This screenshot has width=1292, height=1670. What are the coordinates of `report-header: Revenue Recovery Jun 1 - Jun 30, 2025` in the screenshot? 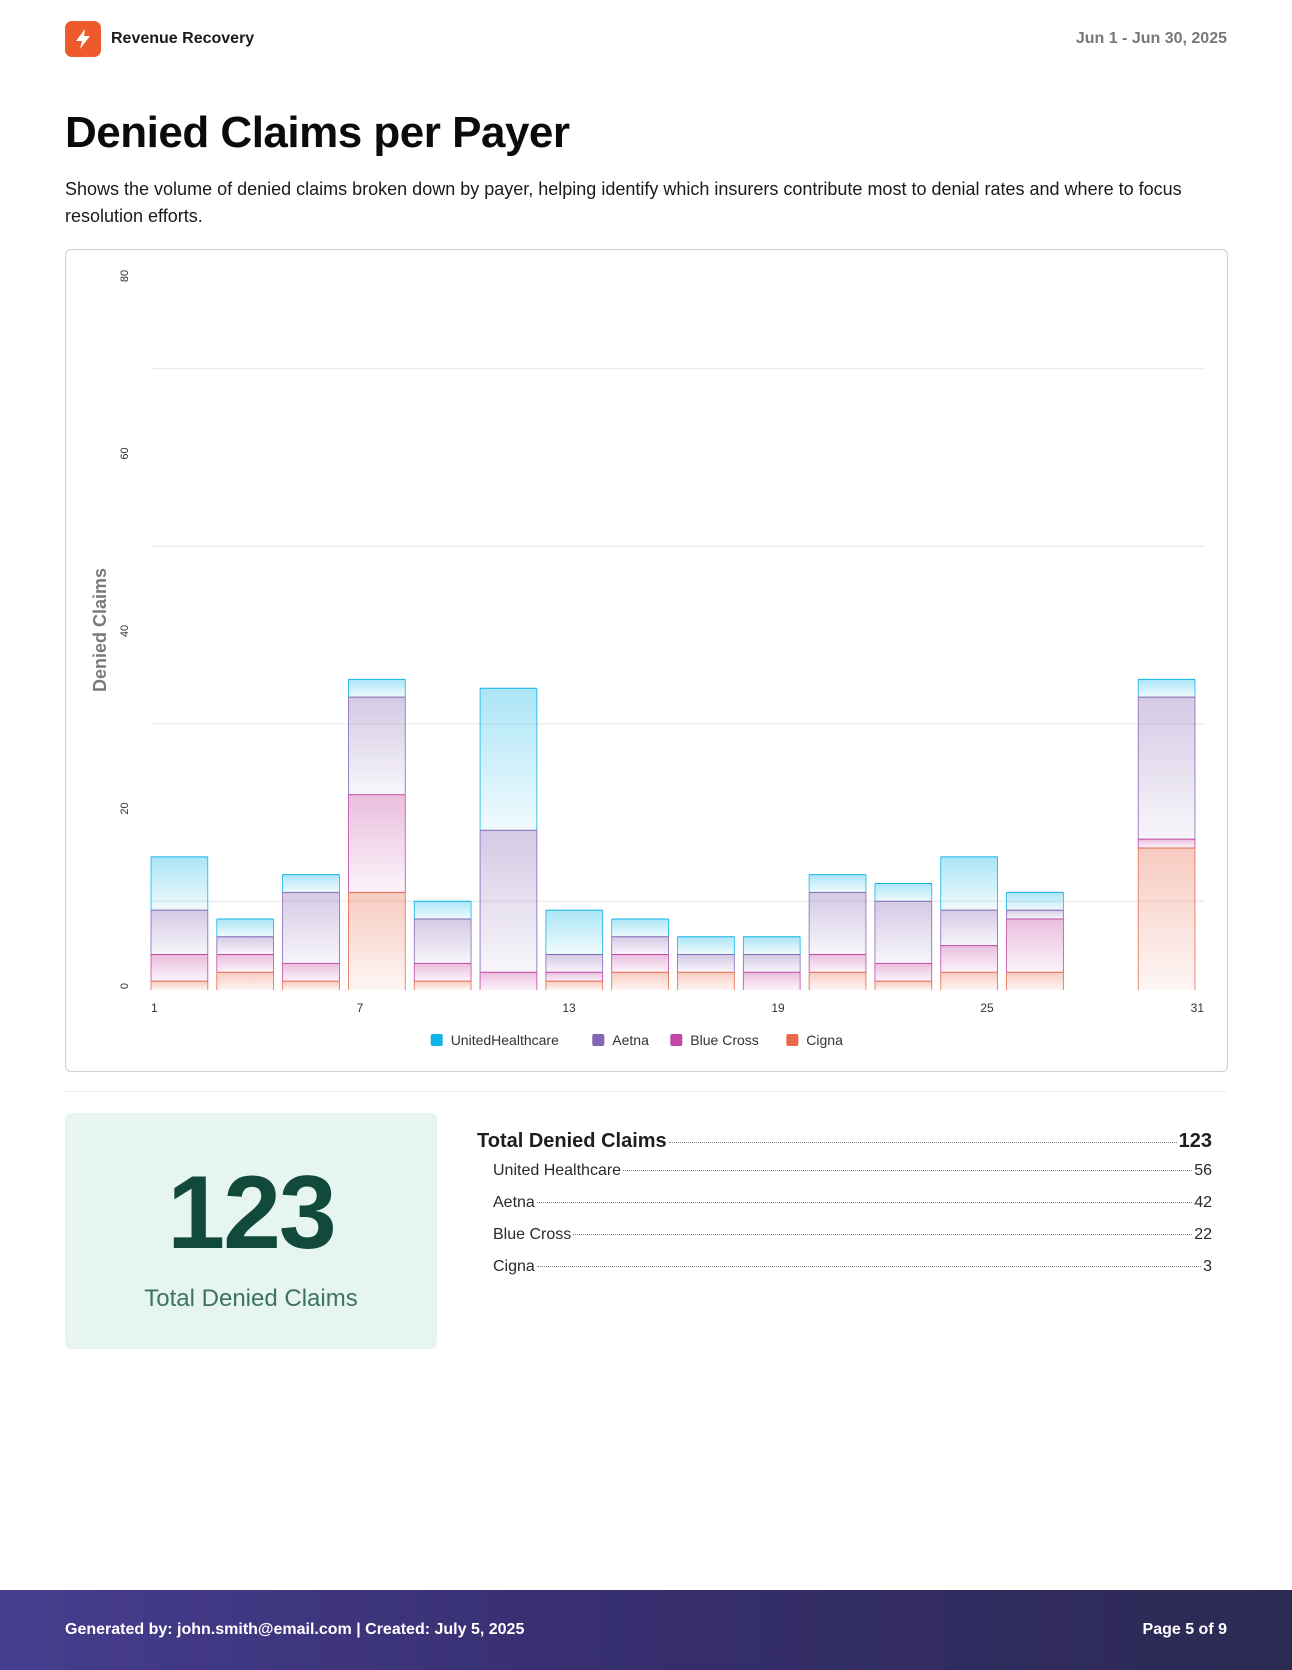 It's located at (646, 39).